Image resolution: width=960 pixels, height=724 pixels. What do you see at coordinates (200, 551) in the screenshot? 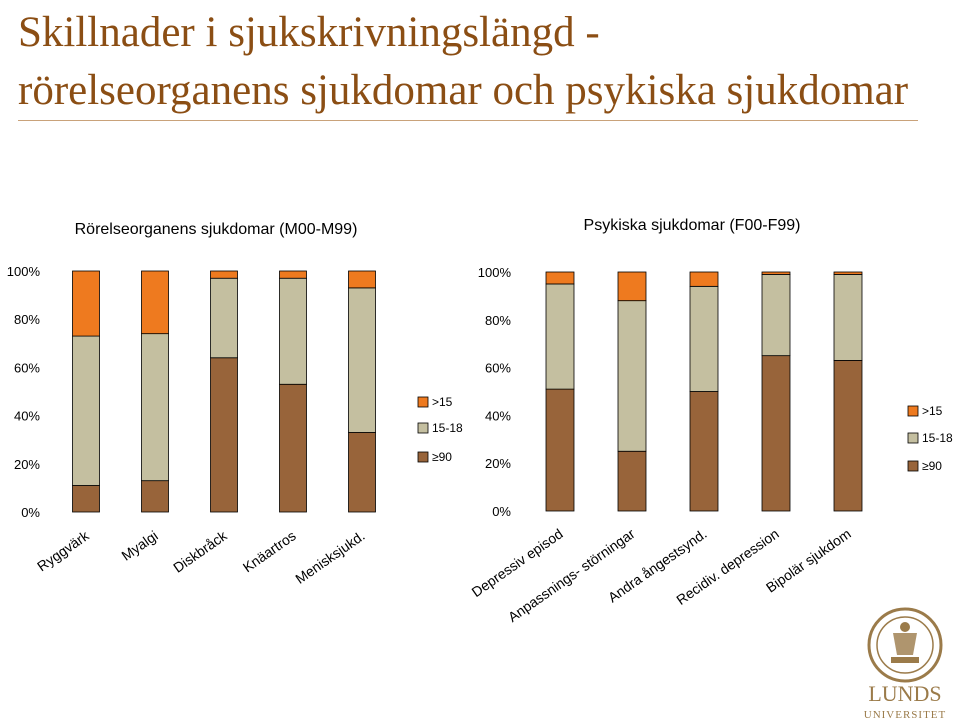
I see `x-tick-label: Diskbråck` at bounding box center [200, 551].